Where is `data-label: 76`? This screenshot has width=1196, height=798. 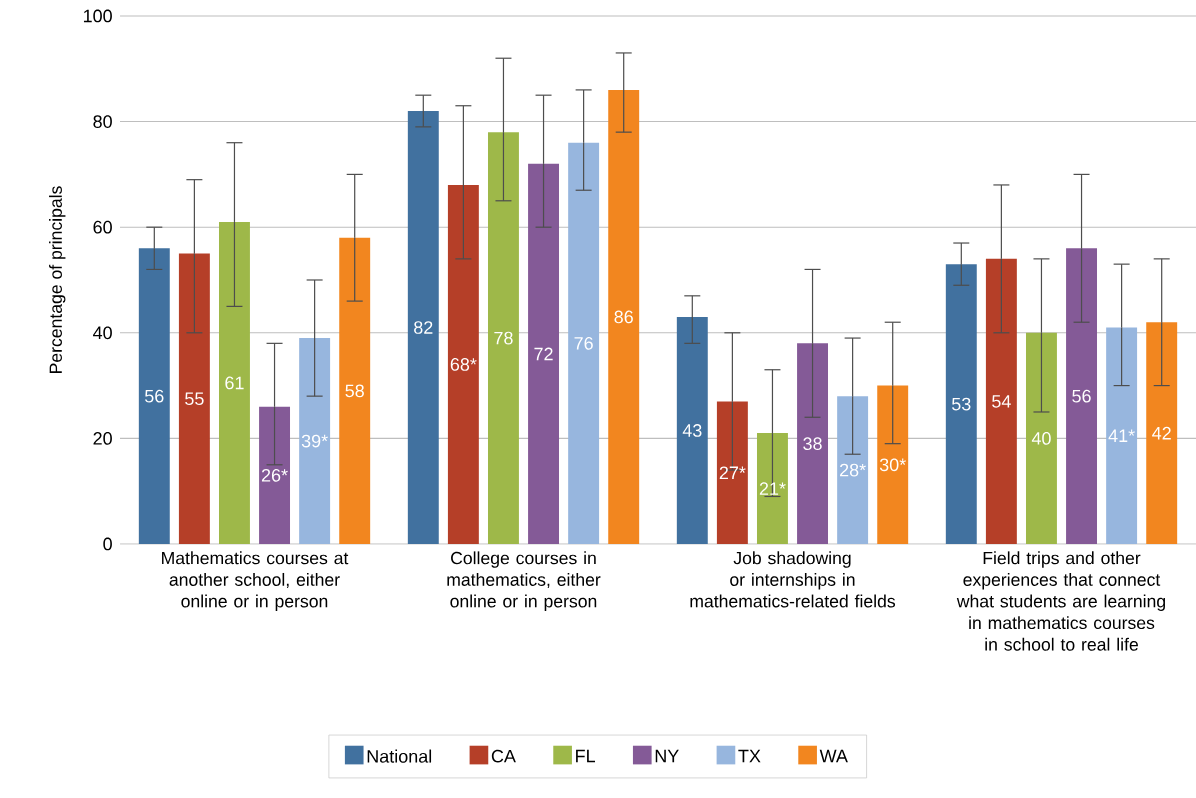
data-label: 76 is located at coordinates (583, 343).